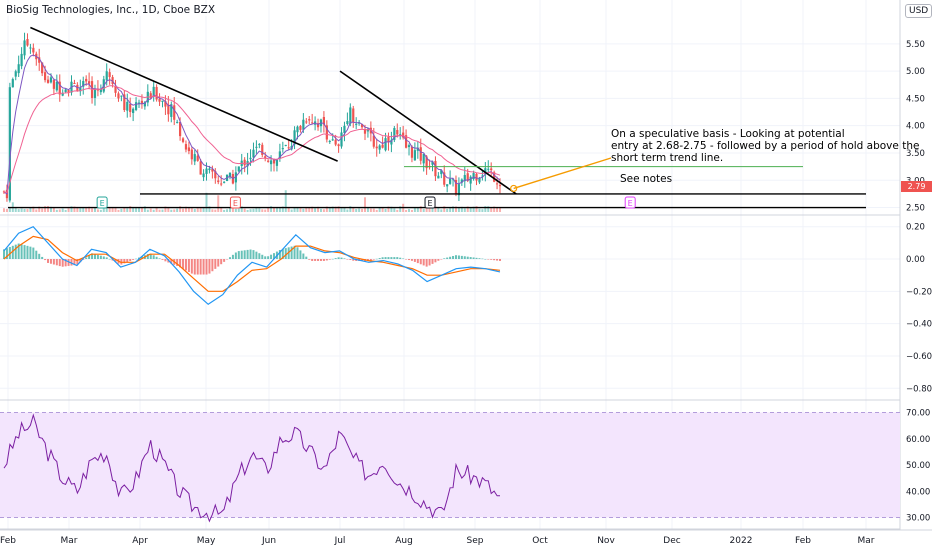  Describe the element at coordinates (646, 179) in the screenshot. I see `see-notes-label: See notes` at that location.